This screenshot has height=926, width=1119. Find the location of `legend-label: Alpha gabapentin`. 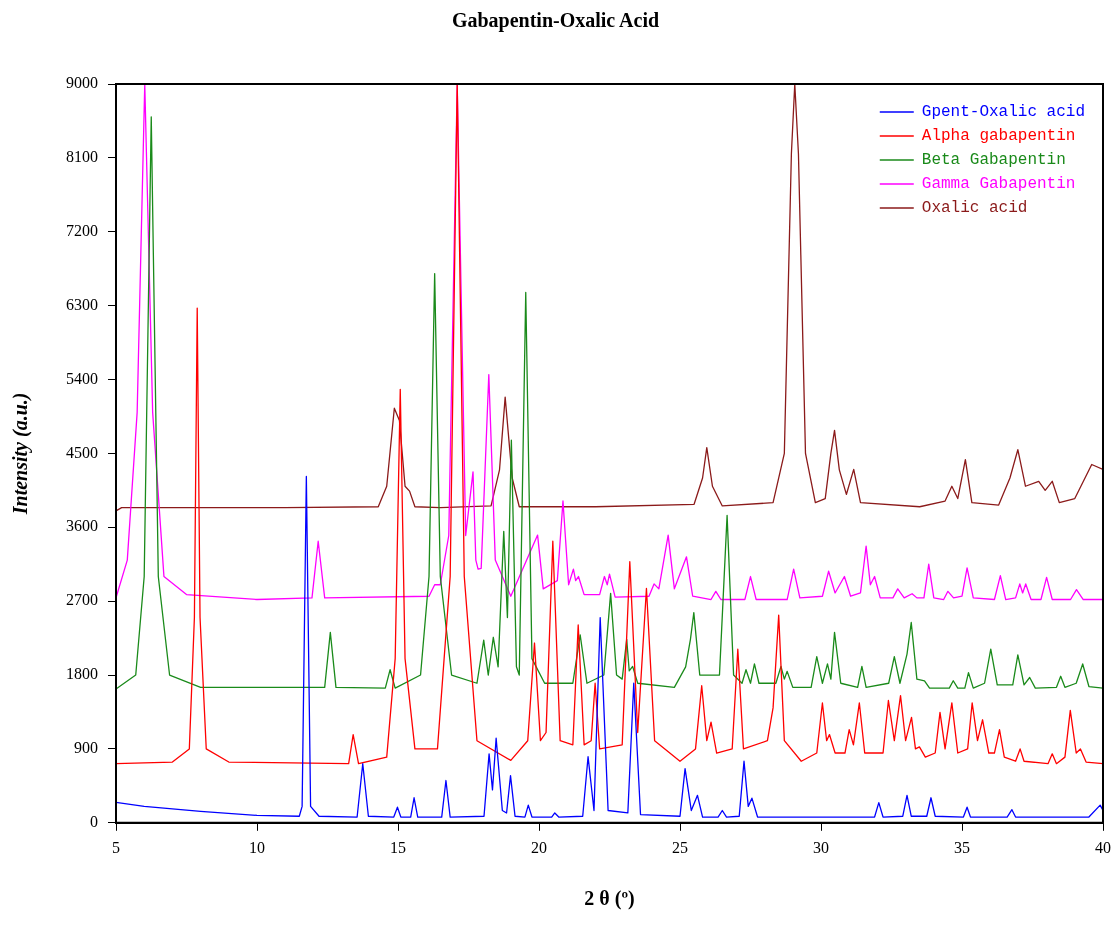

legend-label: Alpha gabapentin is located at coordinates (998, 136).